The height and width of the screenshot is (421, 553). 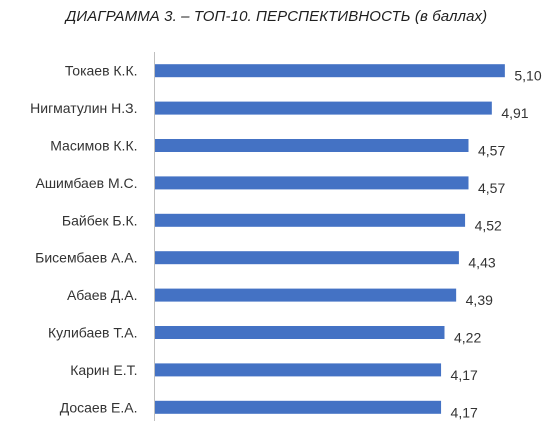 I want to click on data-label: 4,43, so click(x=481, y=263).